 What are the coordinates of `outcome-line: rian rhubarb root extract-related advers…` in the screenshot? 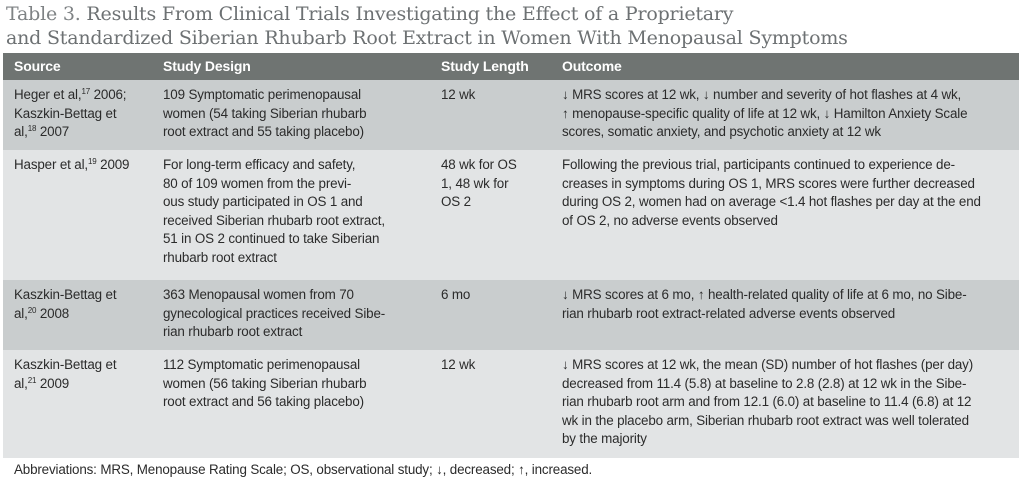 It's located at (729, 313).